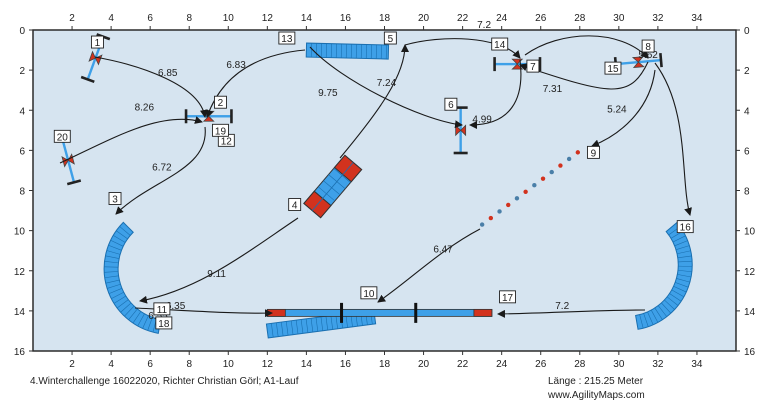  I want to click on x-tick-label-top: 24, so click(502, 18).